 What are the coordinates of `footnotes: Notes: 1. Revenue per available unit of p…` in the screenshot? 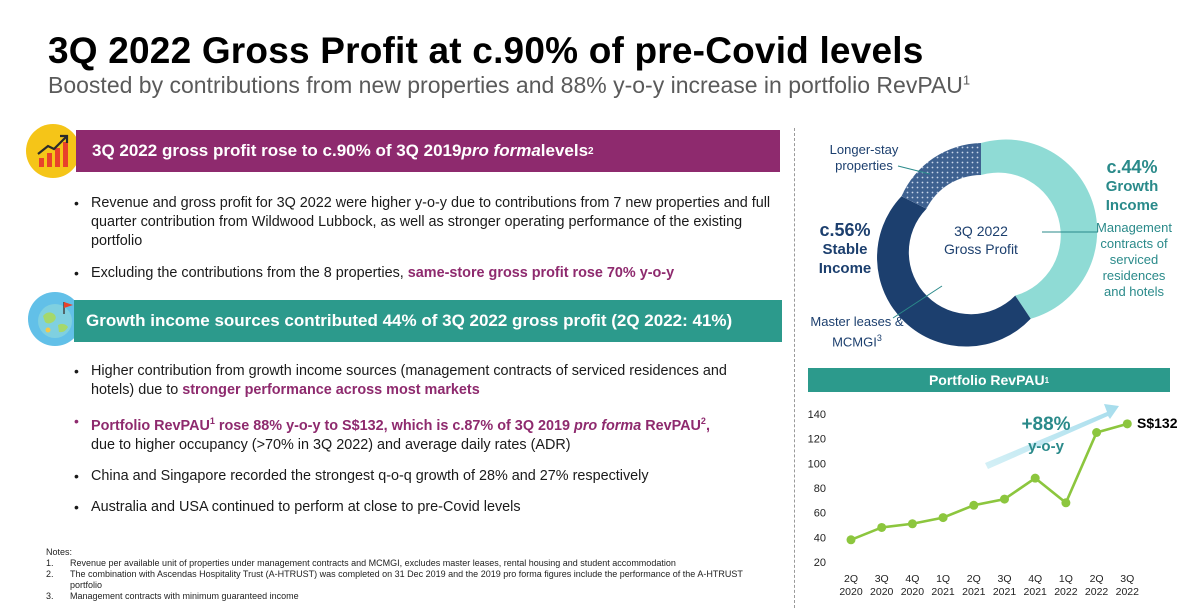 It's located at (406, 574).